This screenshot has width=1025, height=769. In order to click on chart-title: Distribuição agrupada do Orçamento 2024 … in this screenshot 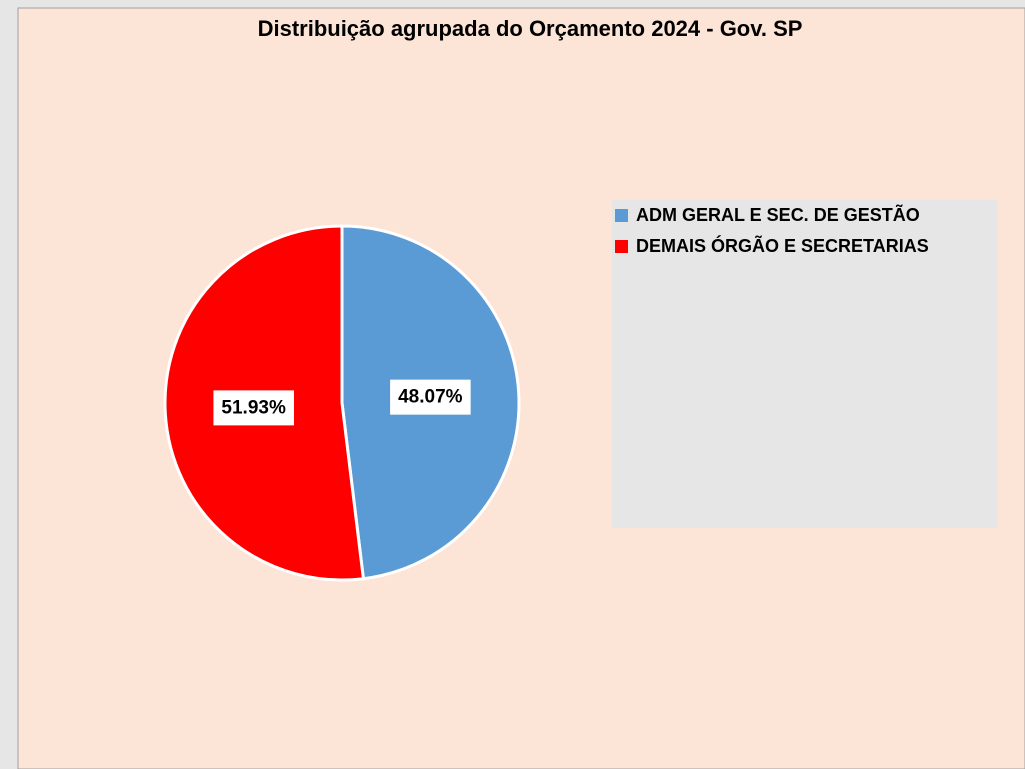, I will do `click(530, 28)`.